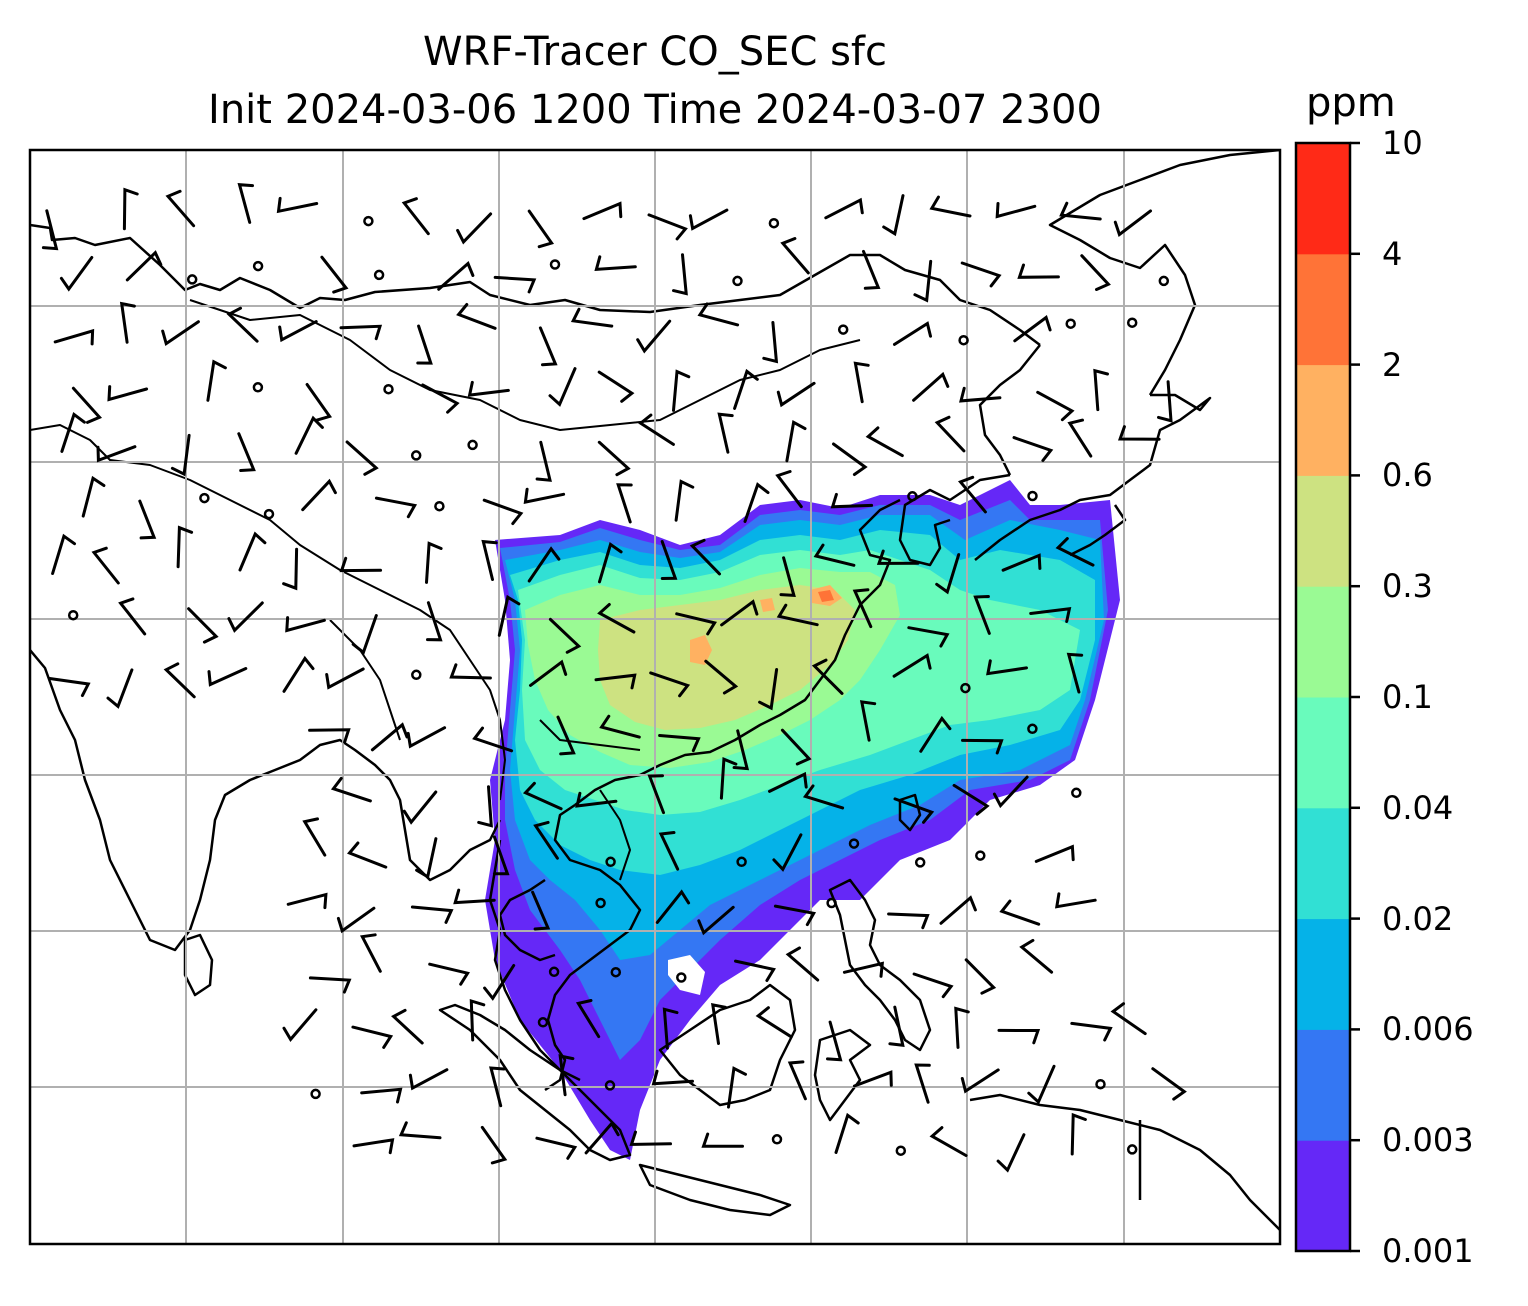 The height and width of the screenshot is (1306, 1528). I want to click on kamchatka-okhotsk-coast, so click(1129, 313).